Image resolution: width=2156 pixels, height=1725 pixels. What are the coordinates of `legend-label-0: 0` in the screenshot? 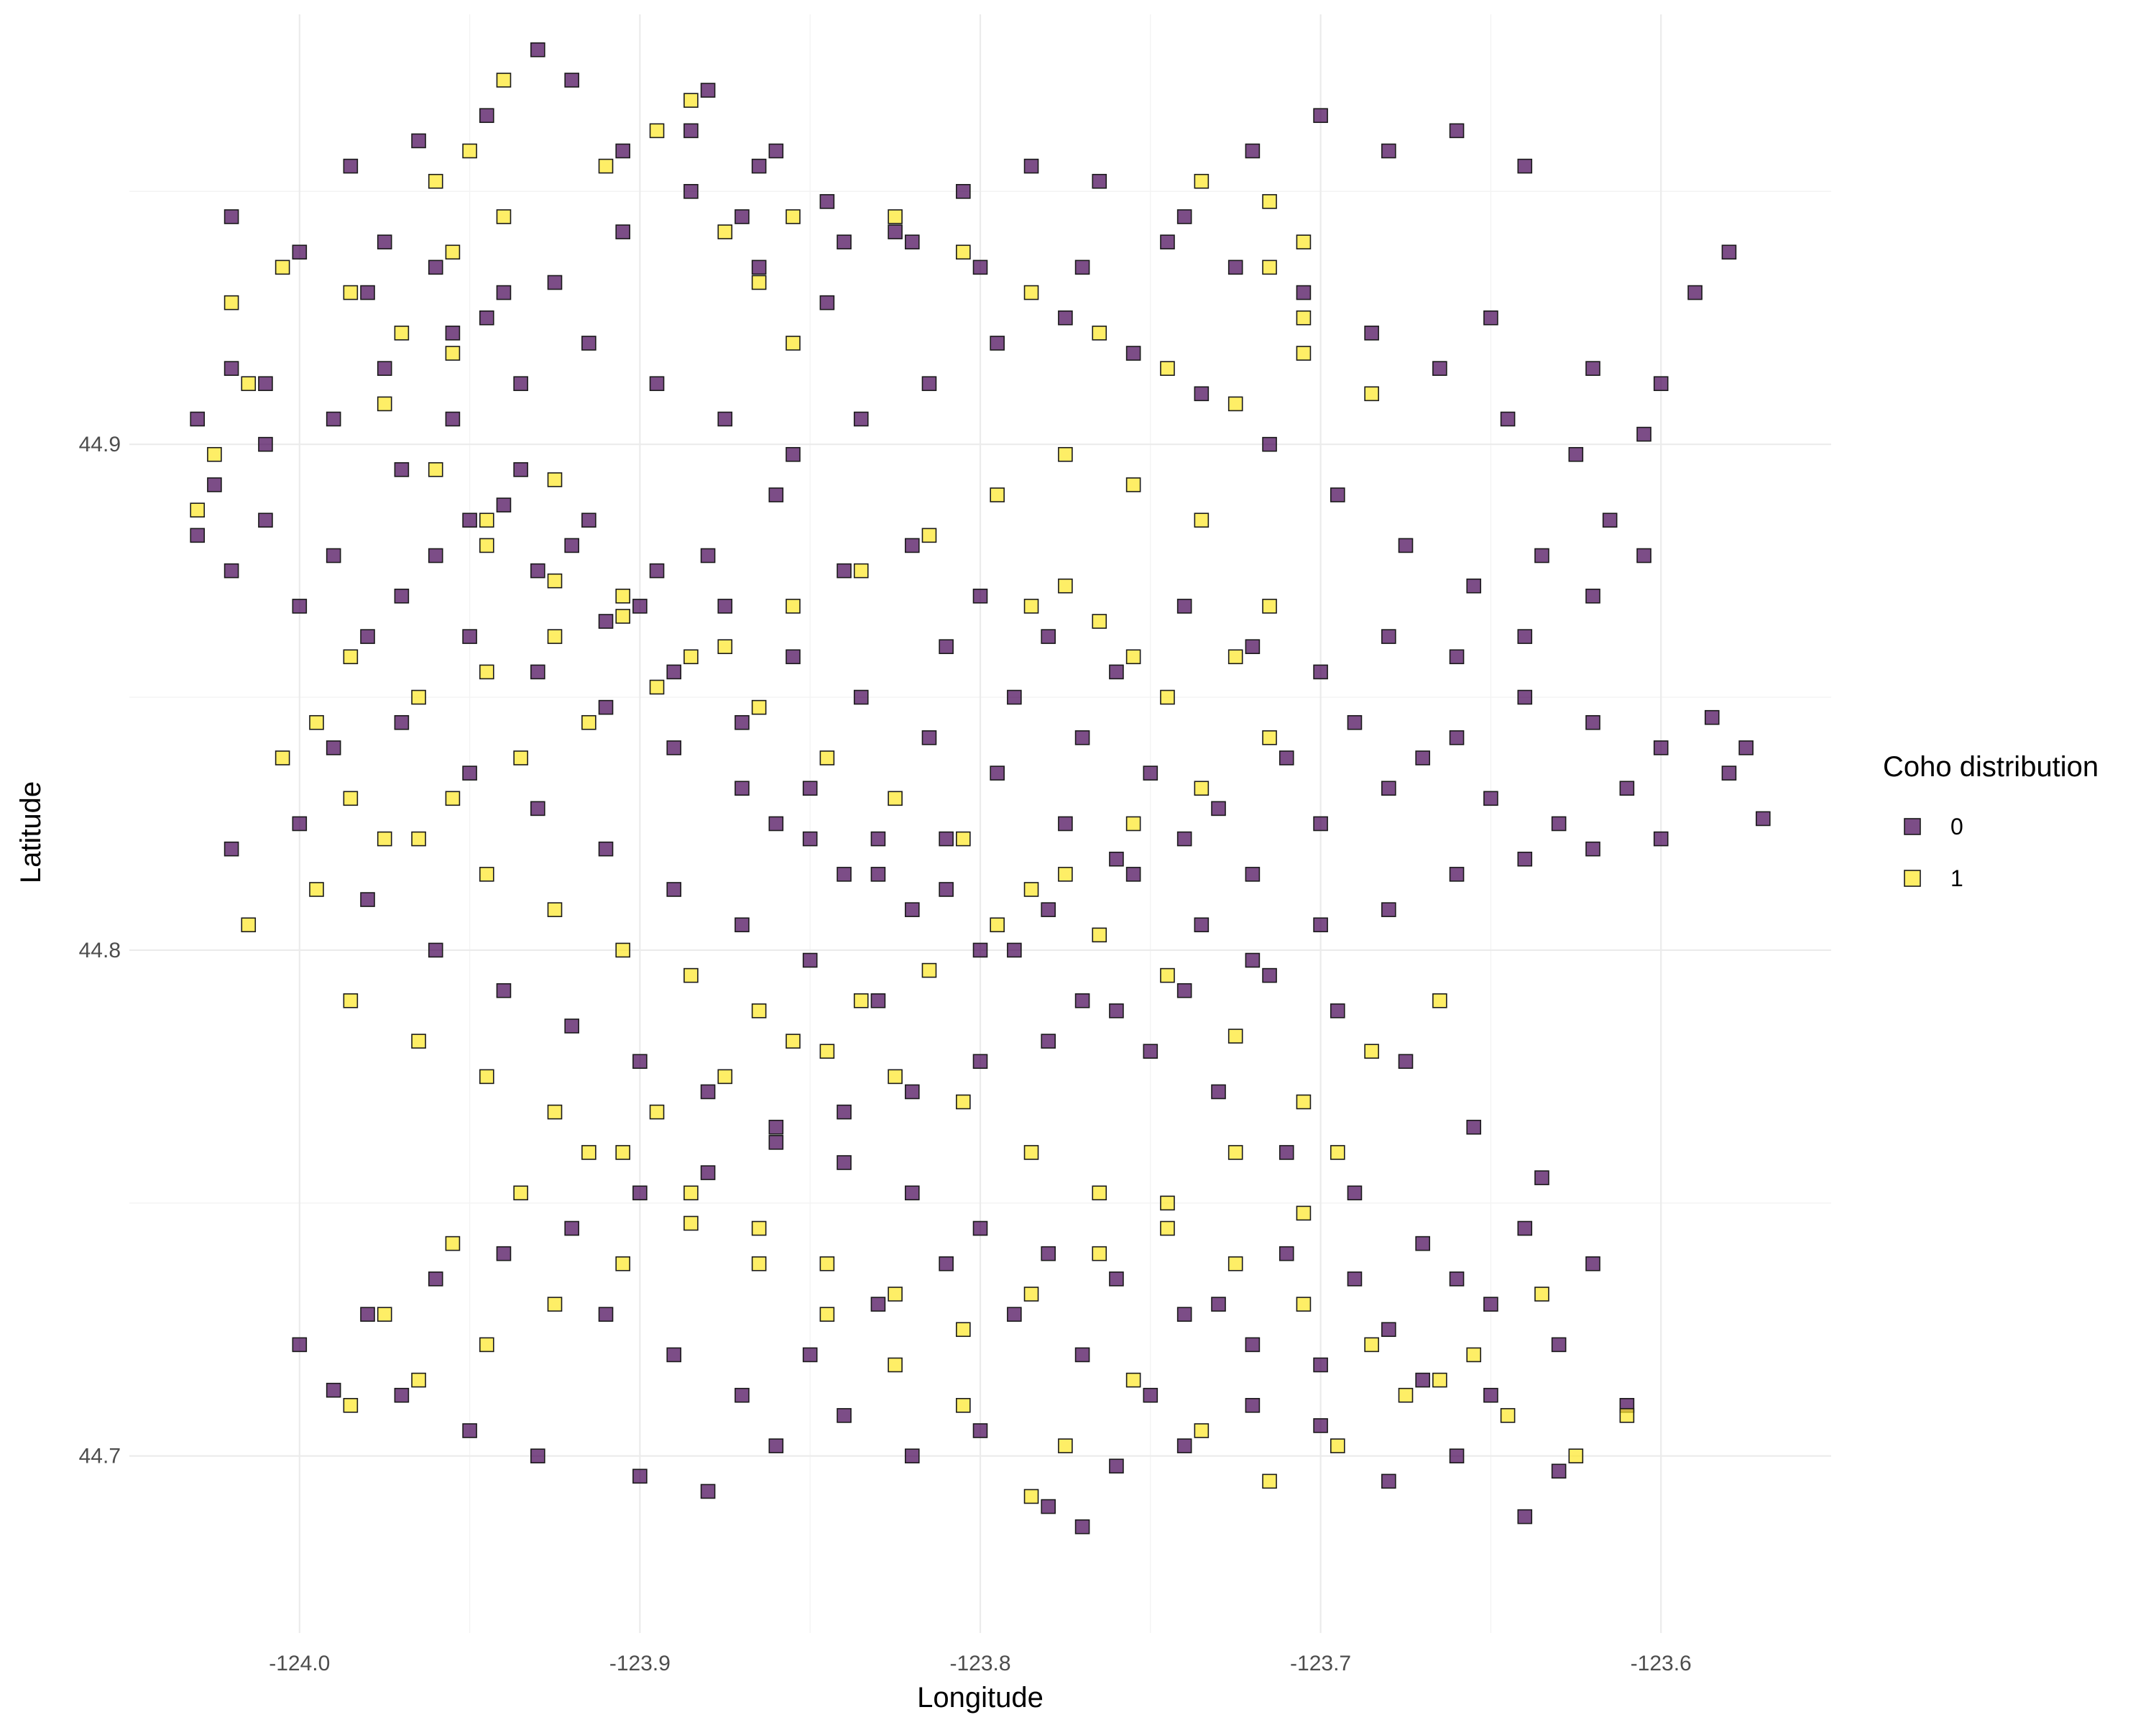 It's located at (1957, 827).